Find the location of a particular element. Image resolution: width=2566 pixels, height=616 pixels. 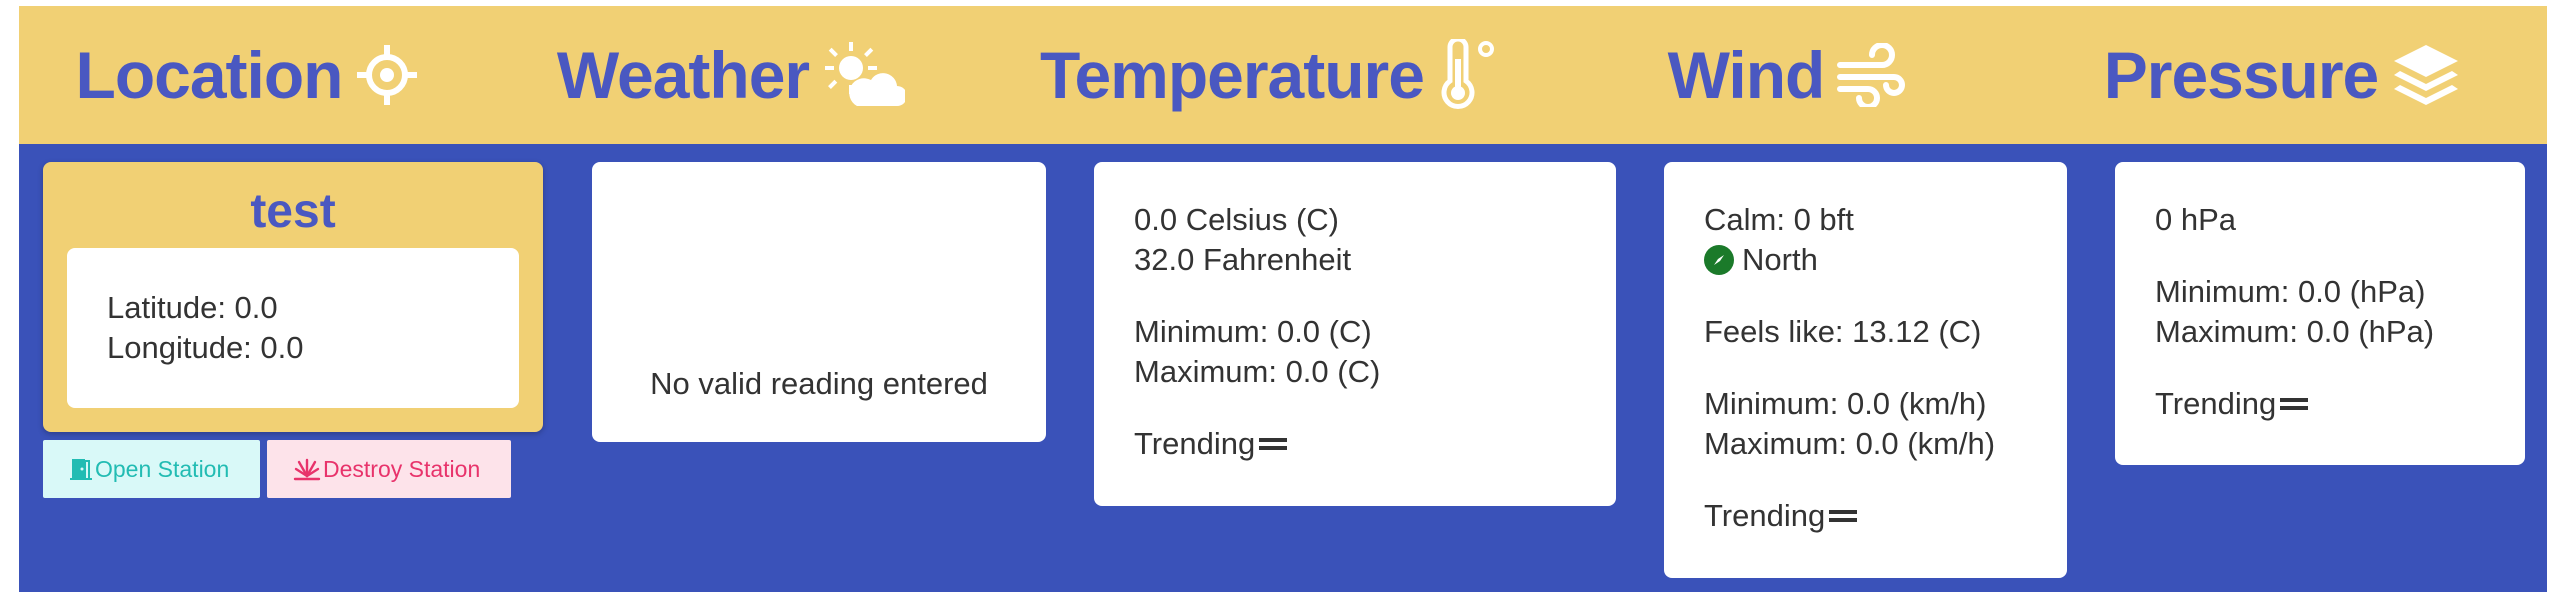

latitude-text: Latitude: 0.0 is located at coordinates (192, 307).